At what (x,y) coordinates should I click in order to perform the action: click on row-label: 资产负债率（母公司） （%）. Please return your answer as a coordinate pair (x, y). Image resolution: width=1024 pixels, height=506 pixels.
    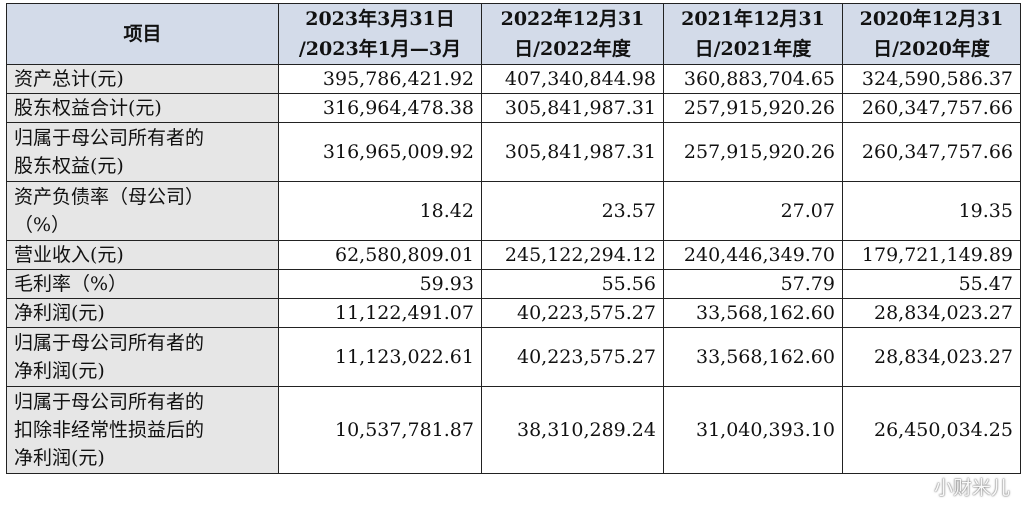
    Looking at the image, I should click on (142, 211).